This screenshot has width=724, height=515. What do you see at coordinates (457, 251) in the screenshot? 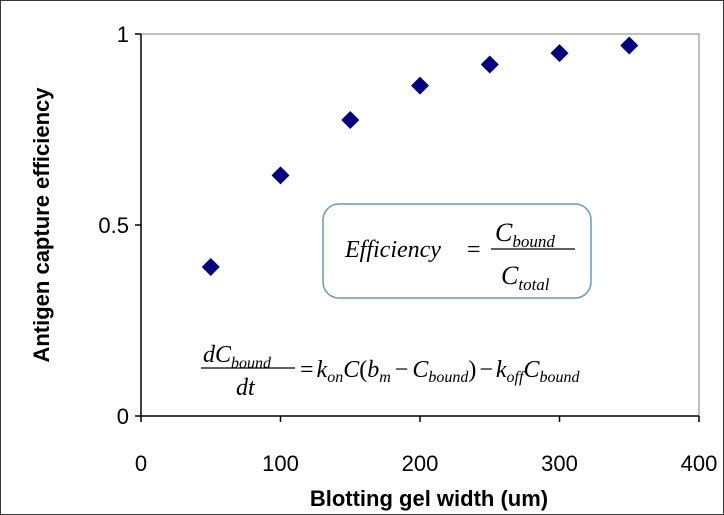
I see `efficiency-formula-box: Efficiency = Cbound Ctotal` at bounding box center [457, 251].